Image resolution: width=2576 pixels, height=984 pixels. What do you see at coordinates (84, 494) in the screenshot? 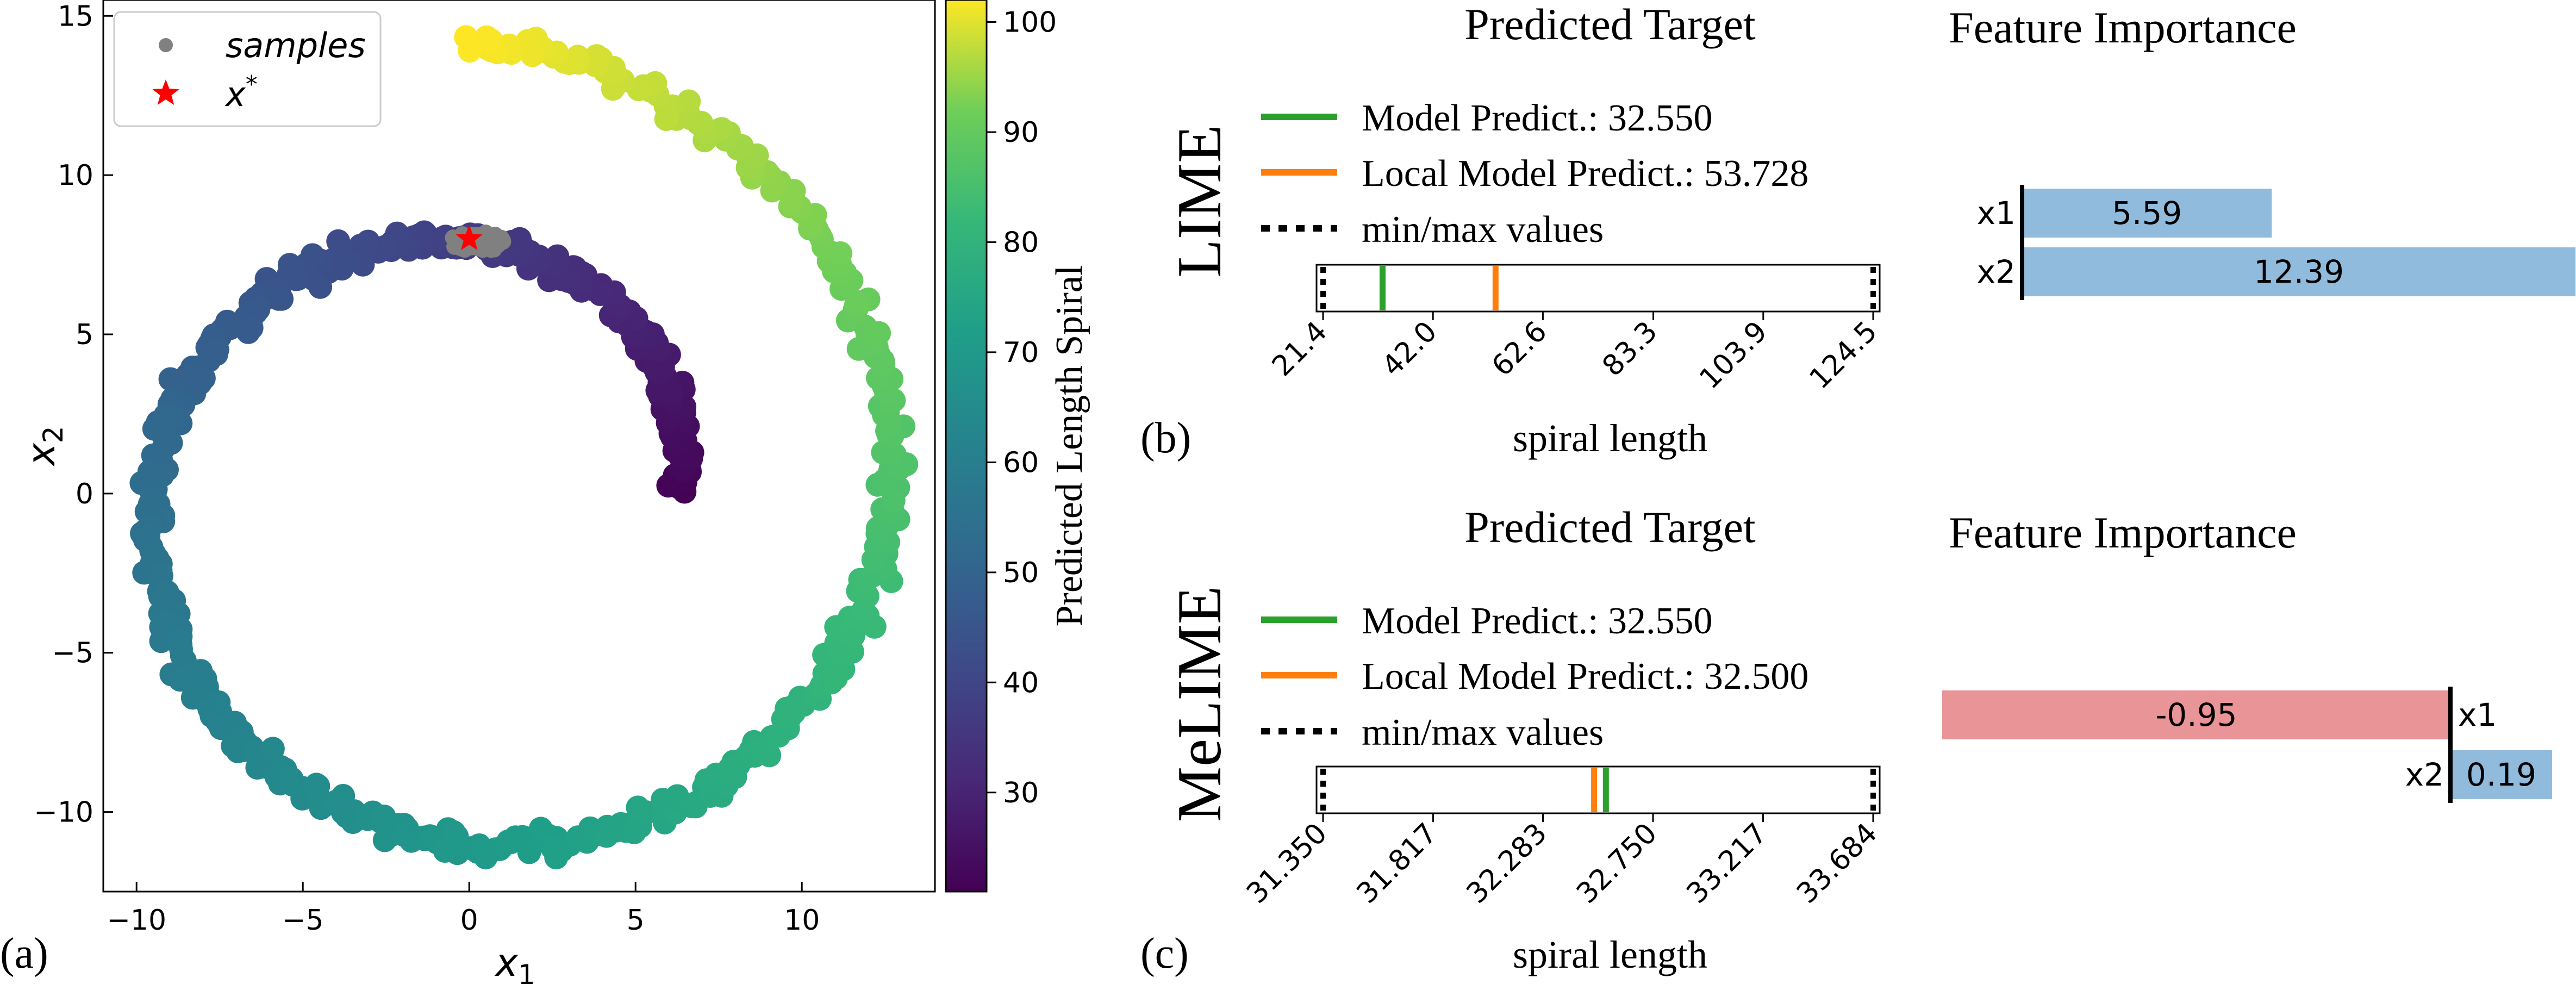
I see `scatter-y-tick-label: 0` at bounding box center [84, 494].